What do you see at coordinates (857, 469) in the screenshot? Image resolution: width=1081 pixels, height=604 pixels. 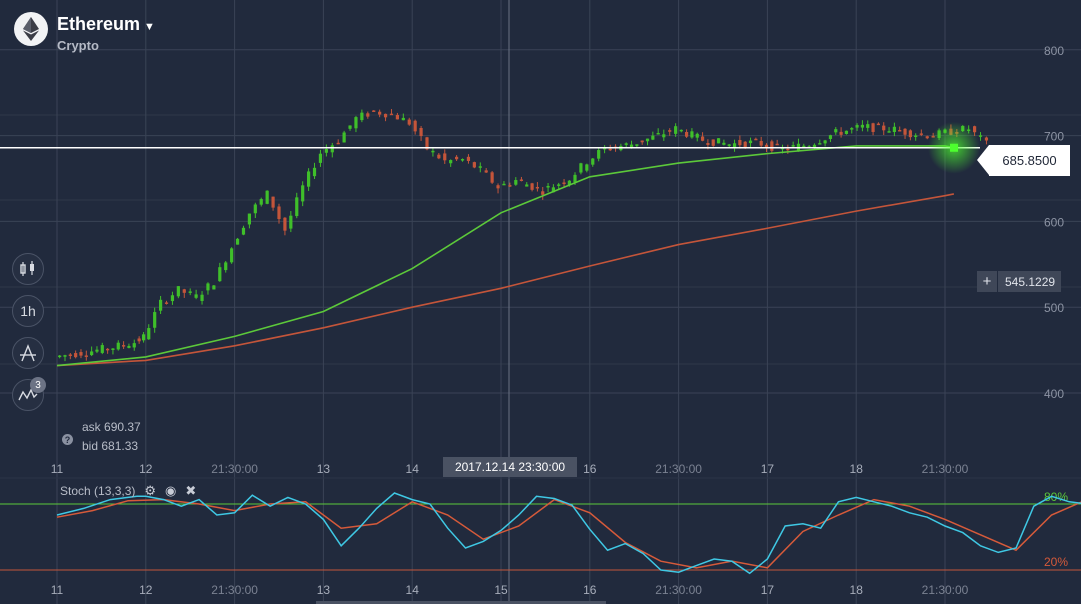 I see `x-tick-label: 18` at bounding box center [857, 469].